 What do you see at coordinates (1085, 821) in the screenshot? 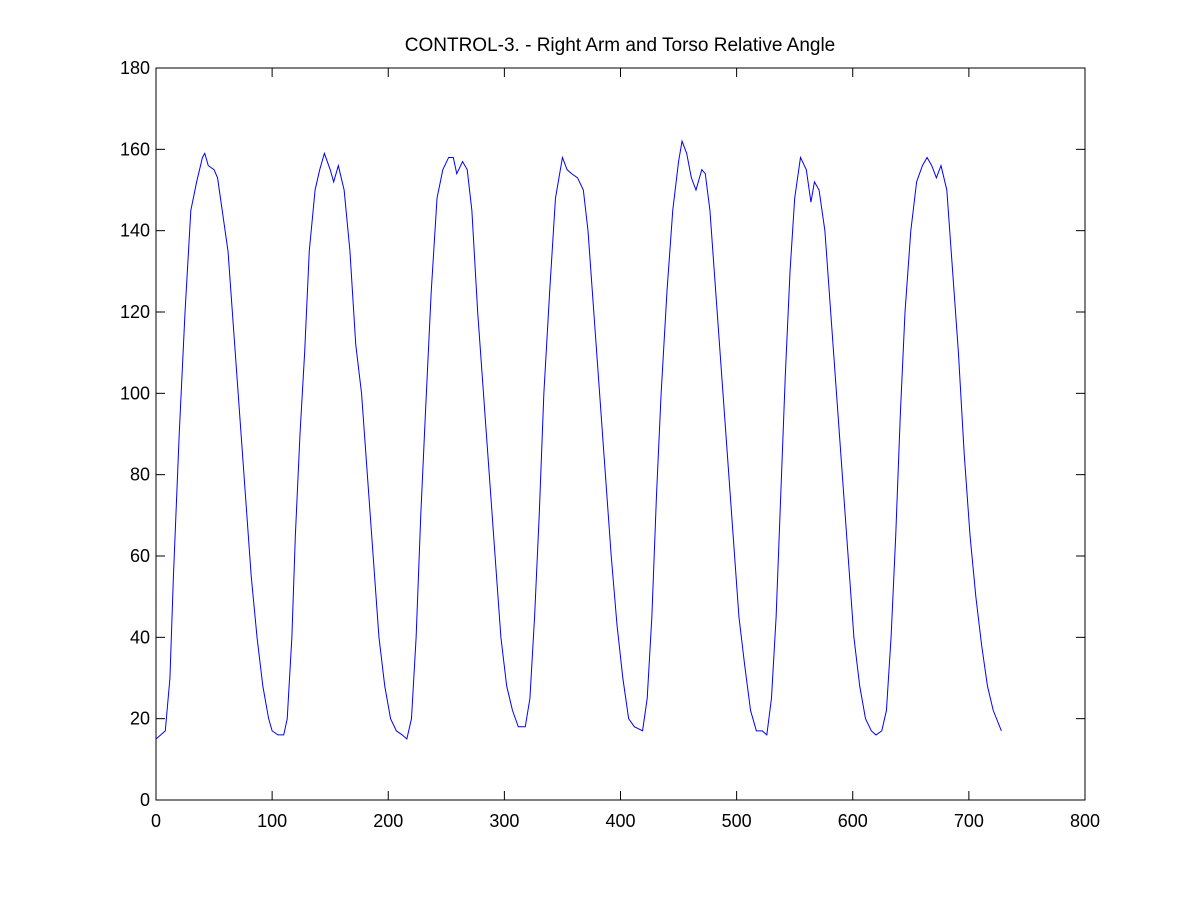
I see `x-tick-label: 800` at bounding box center [1085, 821].